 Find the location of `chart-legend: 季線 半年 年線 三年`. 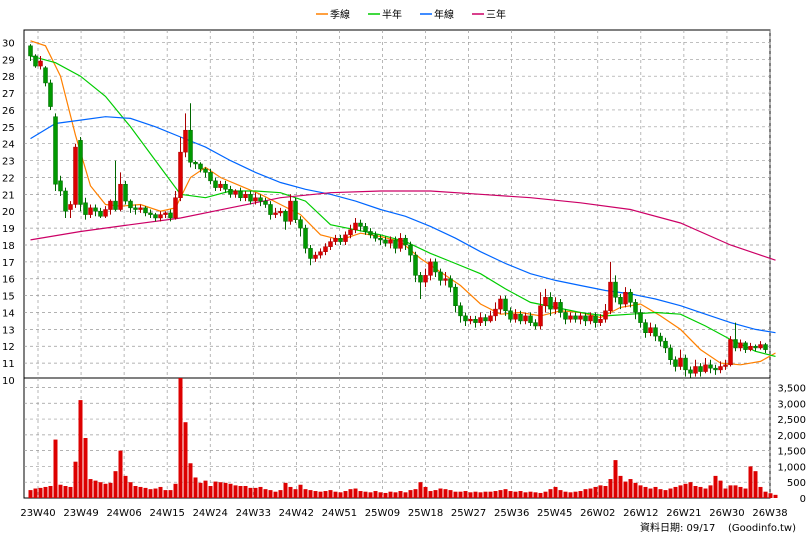

chart-legend: 季線 半年 年線 三年 is located at coordinates (411, 14).